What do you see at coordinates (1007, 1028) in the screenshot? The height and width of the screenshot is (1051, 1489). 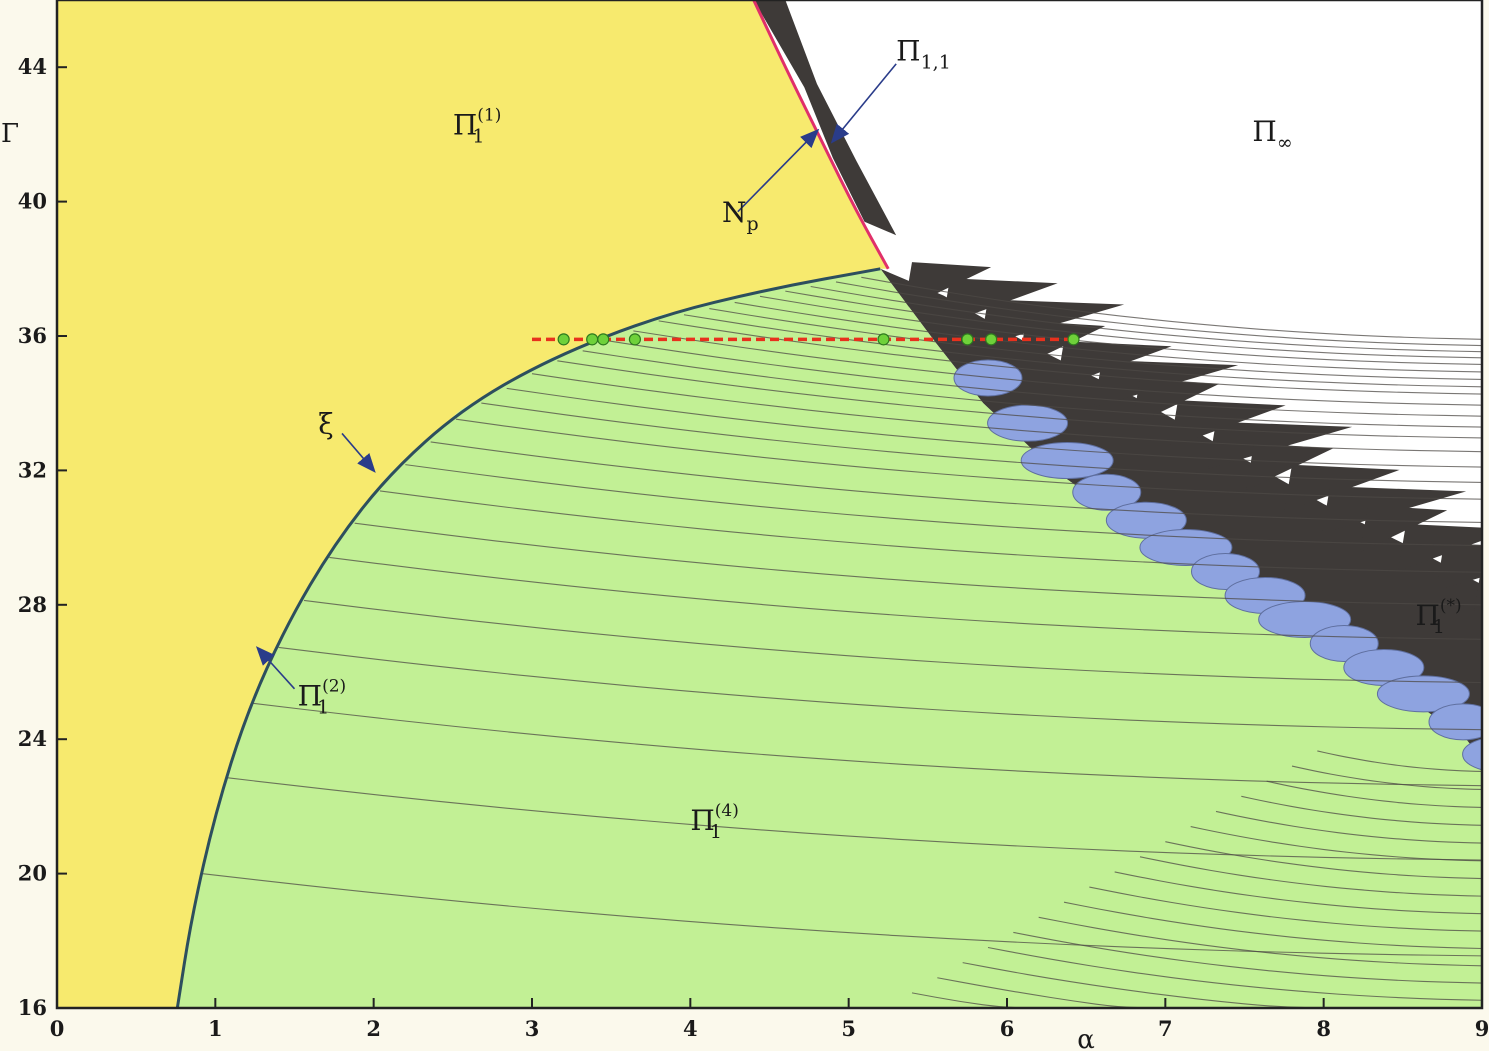 I see `x-tick-label: 6` at bounding box center [1007, 1028].